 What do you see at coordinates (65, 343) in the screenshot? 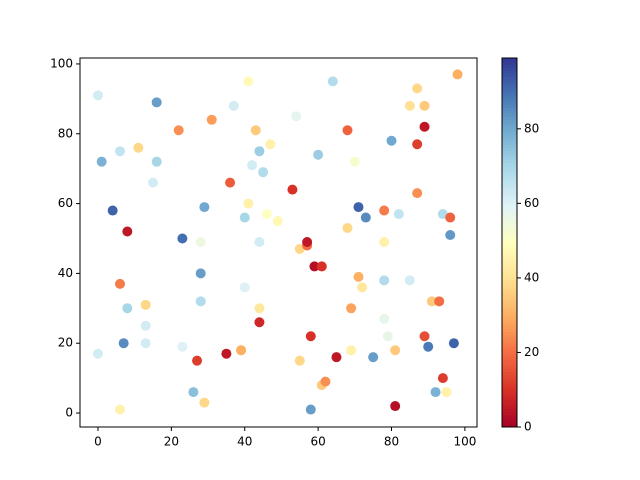
I see `y-tick-label: 20` at bounding box center [65, 343].